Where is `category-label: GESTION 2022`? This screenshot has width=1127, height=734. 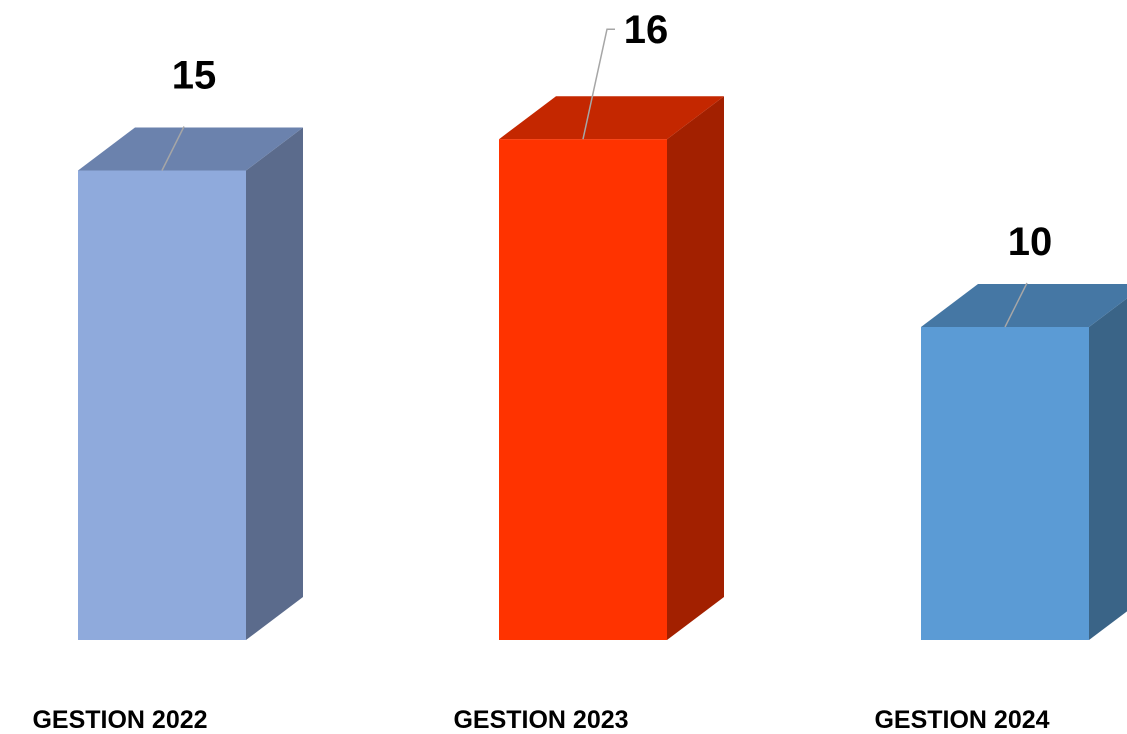
category-label: GESTION 2022 is located at coordinates (119, 720).